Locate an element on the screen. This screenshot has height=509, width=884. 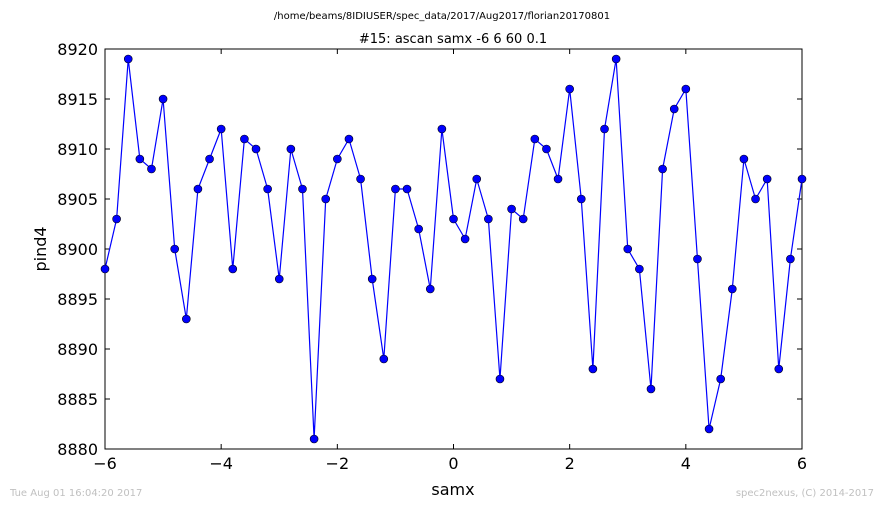
x-tick-label: 6 is located at coordinates (802, 463).